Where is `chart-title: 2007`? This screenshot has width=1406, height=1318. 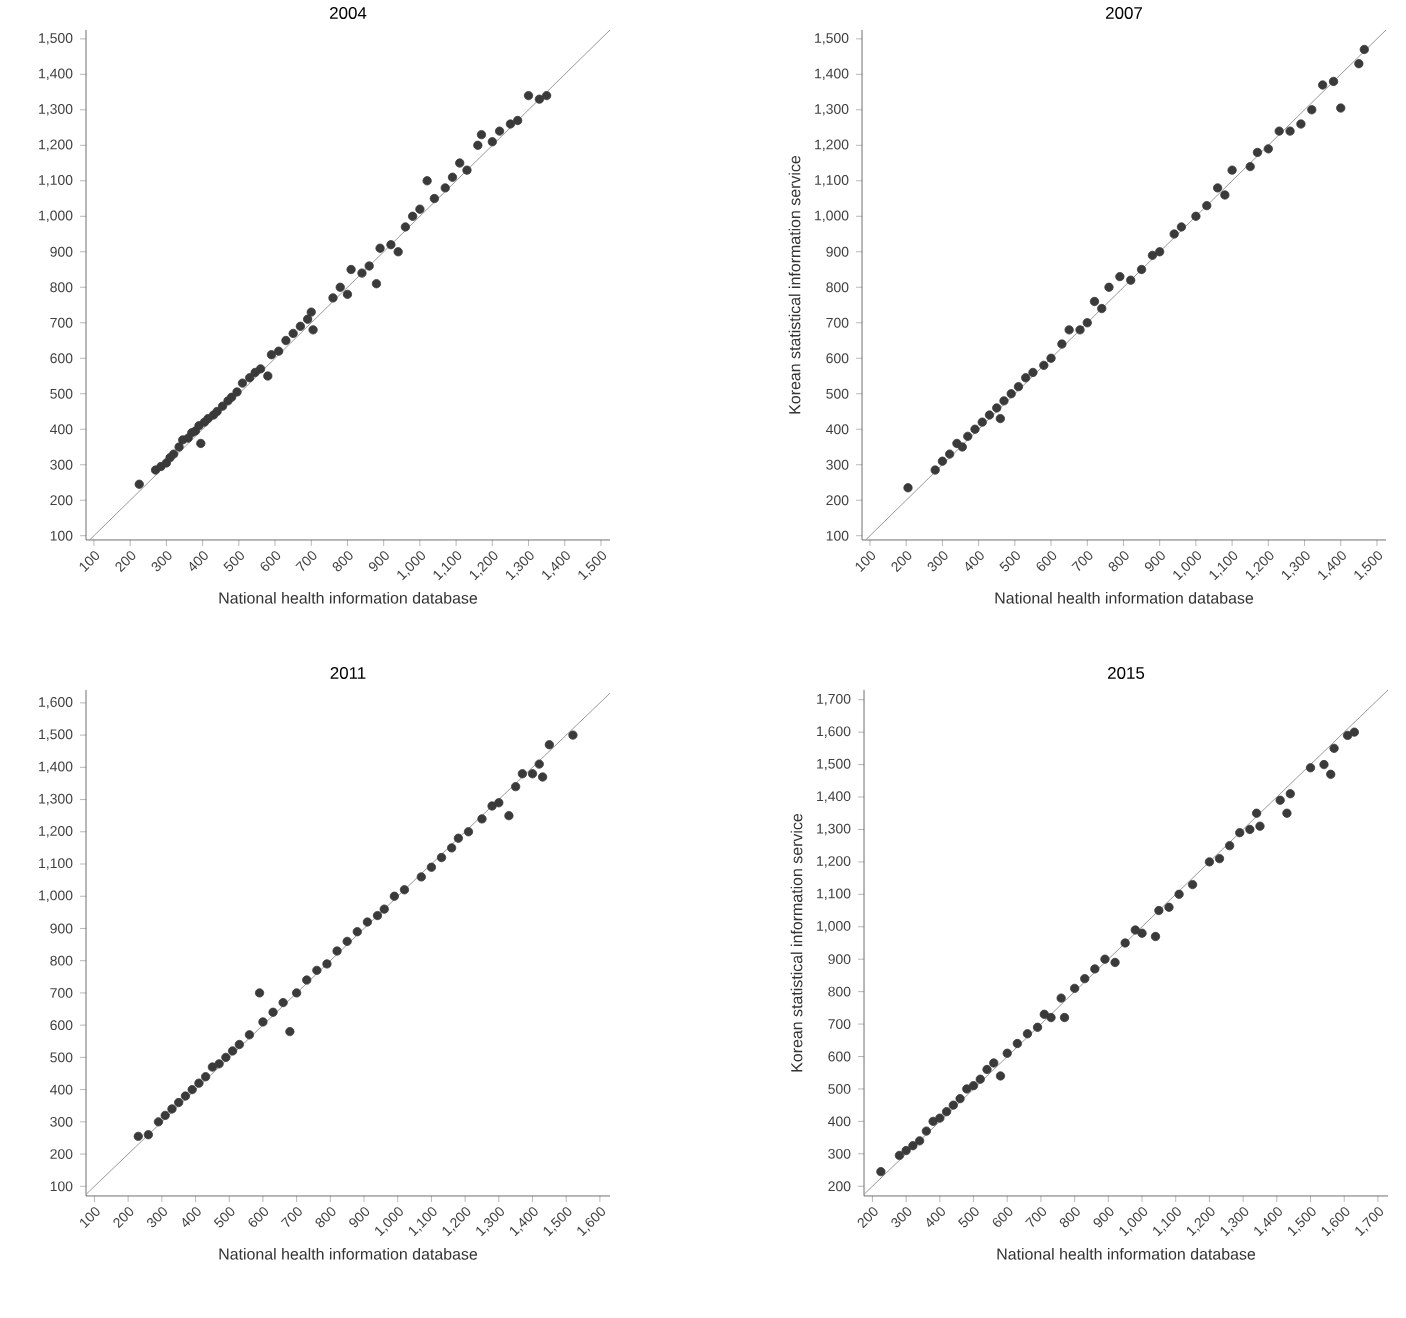
chart-title: 2007 is located at coordinates (1124, 13).